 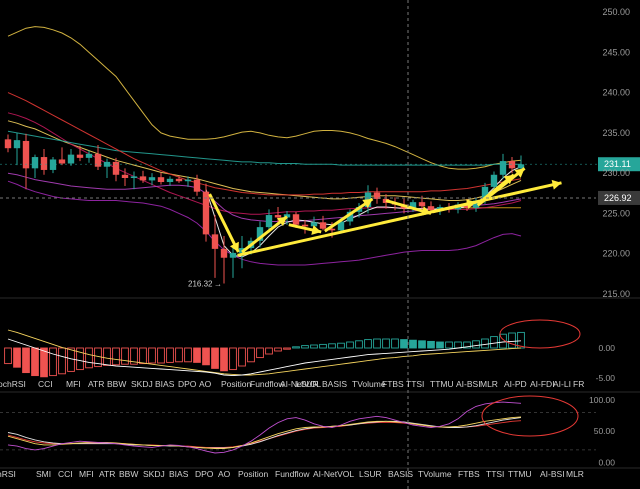 I want to click on oscillator-pane, so click(x=298, y=424).